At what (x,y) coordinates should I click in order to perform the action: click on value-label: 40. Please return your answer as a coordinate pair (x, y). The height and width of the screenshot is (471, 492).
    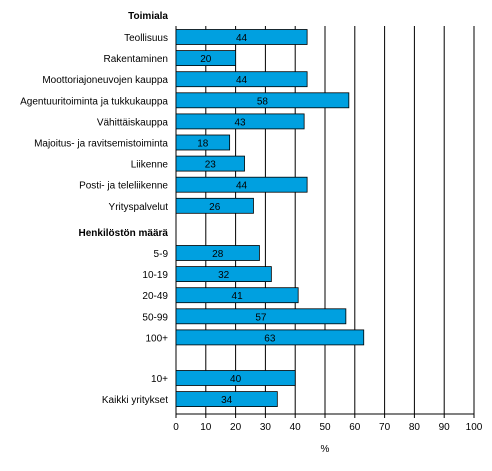
    Looking at the image, I should click on (236, 379).